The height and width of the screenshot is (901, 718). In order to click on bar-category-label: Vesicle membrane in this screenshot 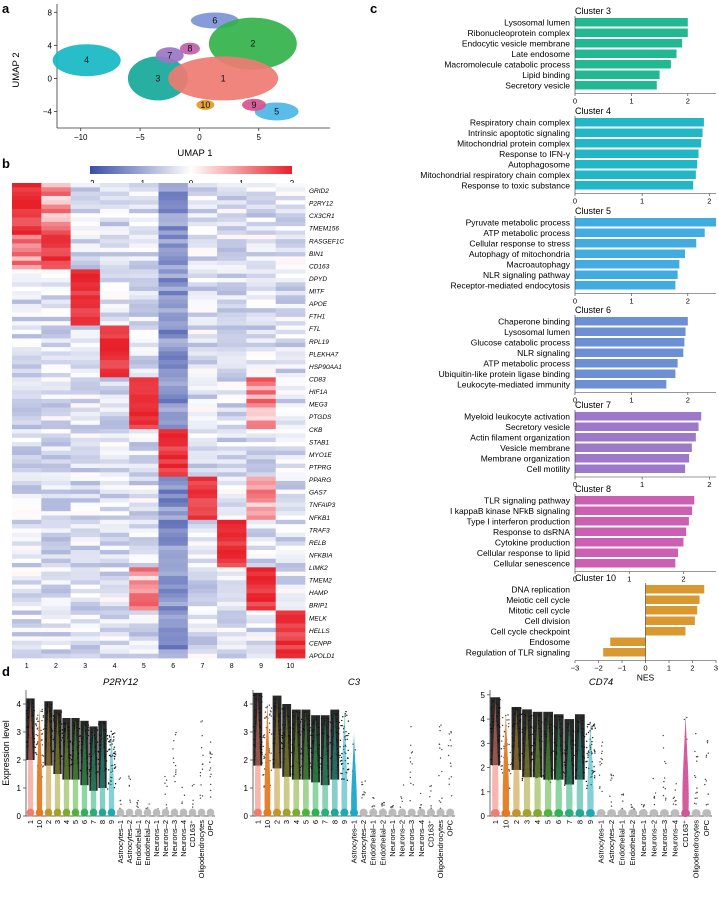, I will do `click(535, 448)`.